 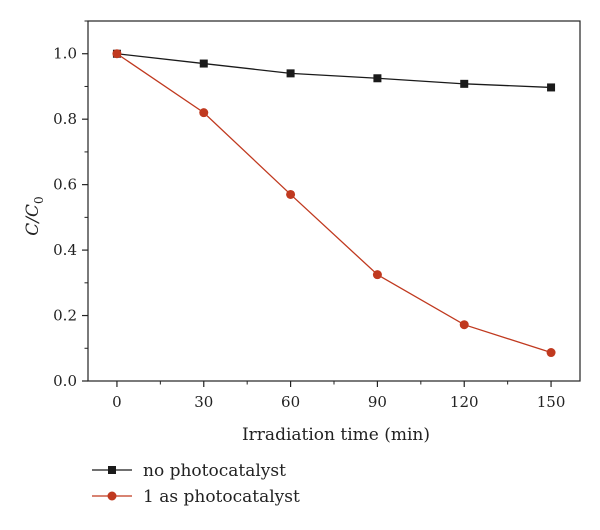 I want to click on x-tick-labels: 0 30 60 90 120 150, so click(x=338, y=402).